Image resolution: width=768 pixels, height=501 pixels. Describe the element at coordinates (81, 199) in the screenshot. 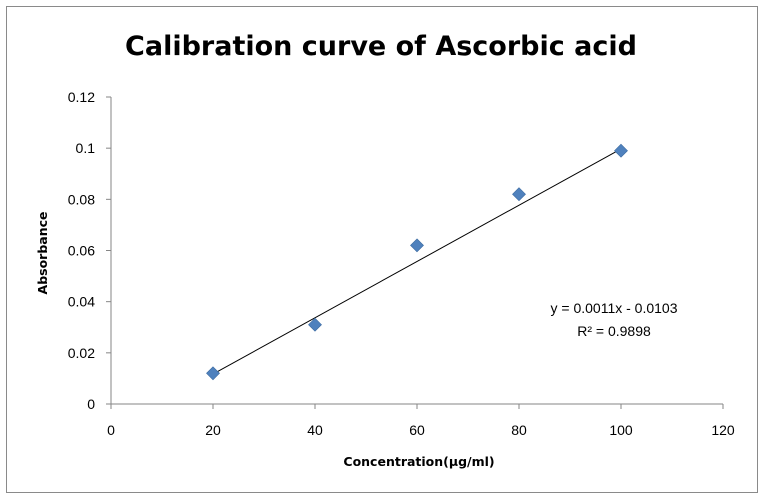

I see `y-tick-label: 0.08` at that location.